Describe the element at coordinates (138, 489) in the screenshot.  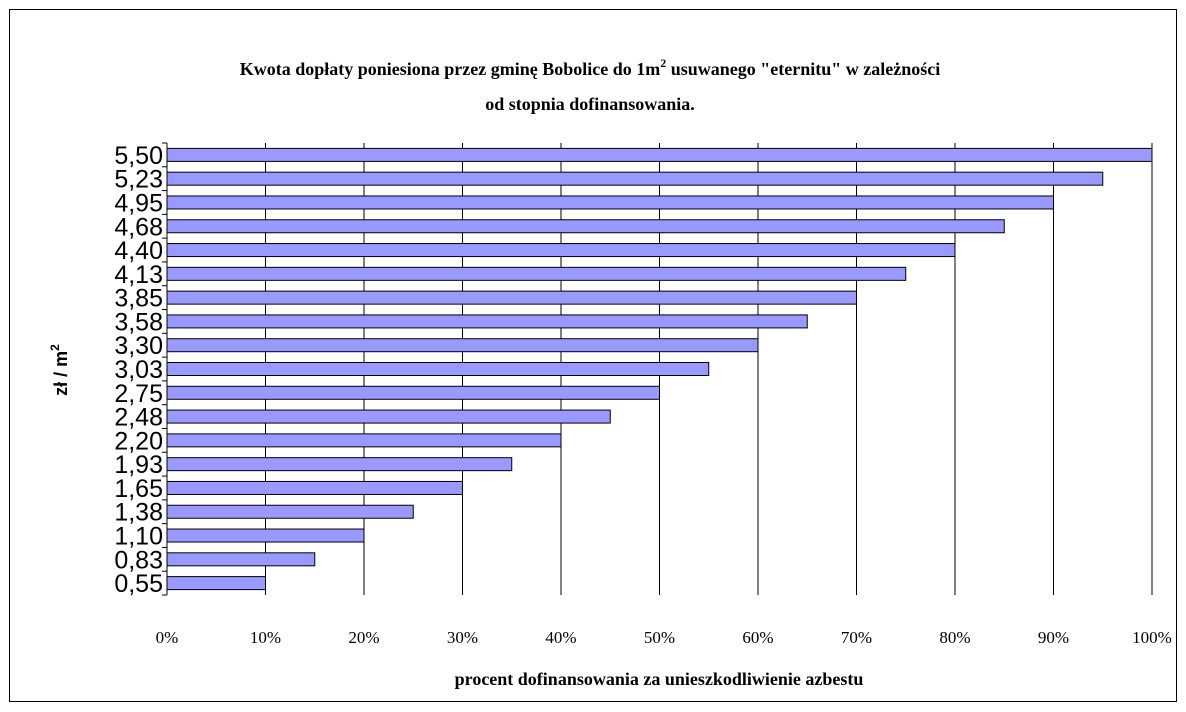
I see `y-tick-label: 1,65` at that location.